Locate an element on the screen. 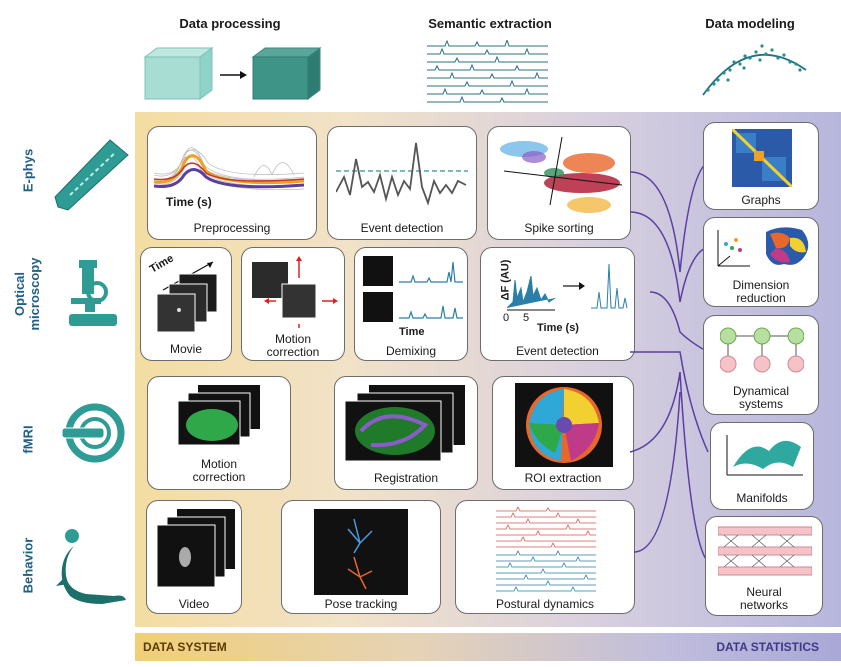 Image resolution: width=841 pixels, height=667 pixels. card-video: Video is located at coordinates (194, 557).